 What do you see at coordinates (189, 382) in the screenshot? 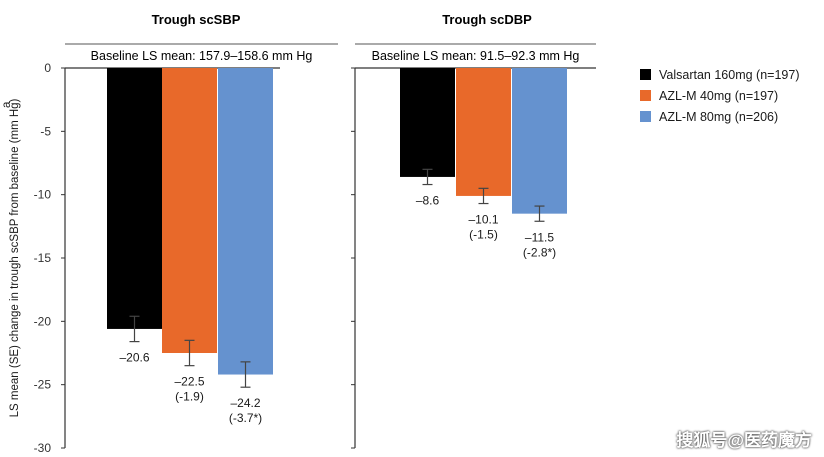
I see `panel-1-value-label-azlm-40: –22.5` at bounding box center [189, 382].